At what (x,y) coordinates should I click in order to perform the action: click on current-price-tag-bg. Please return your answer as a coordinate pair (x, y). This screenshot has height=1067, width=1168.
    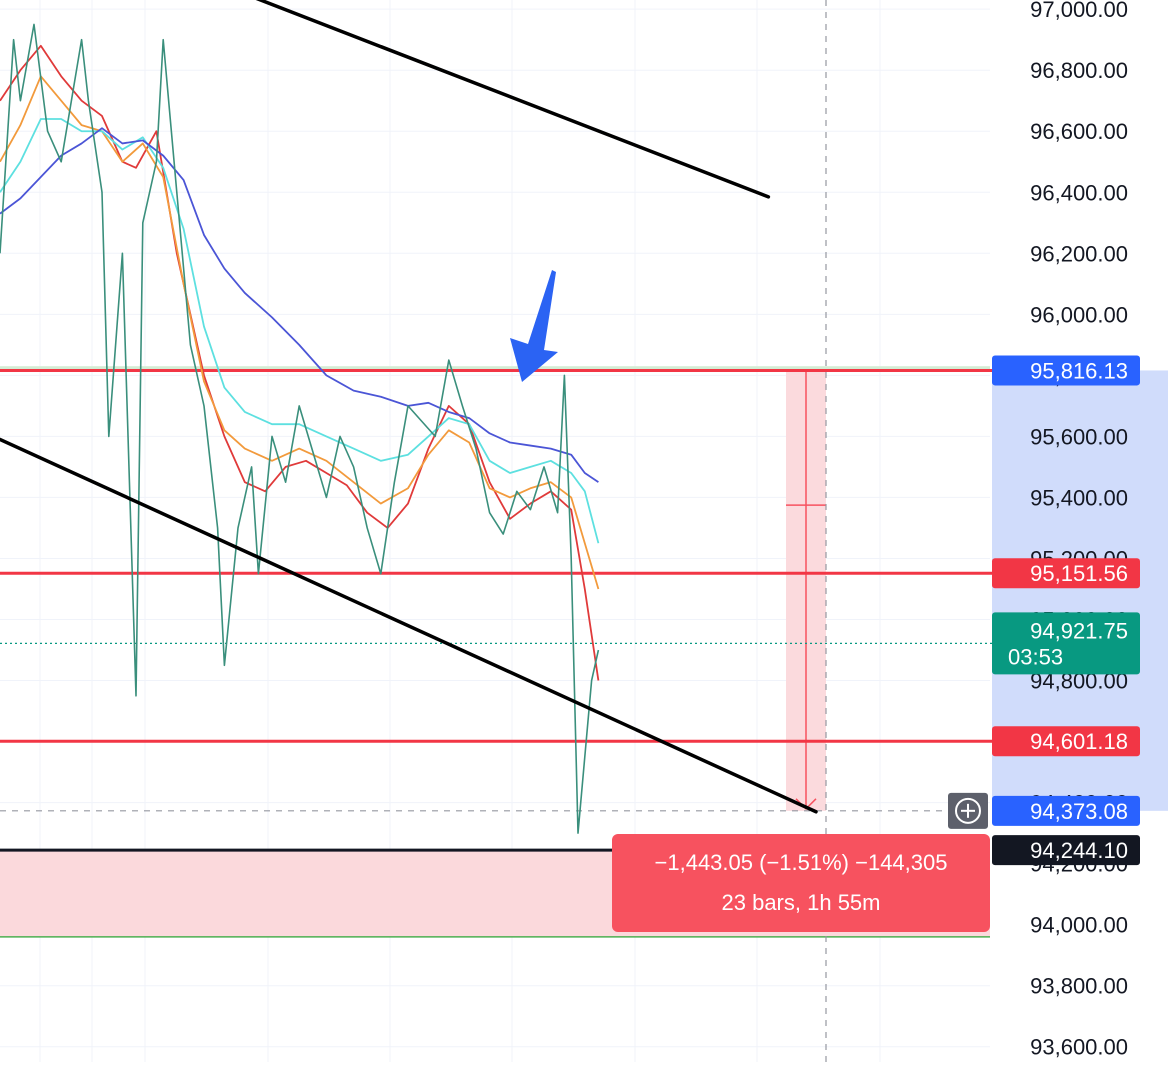
    Looking at the image, I should click on (1066, 643).